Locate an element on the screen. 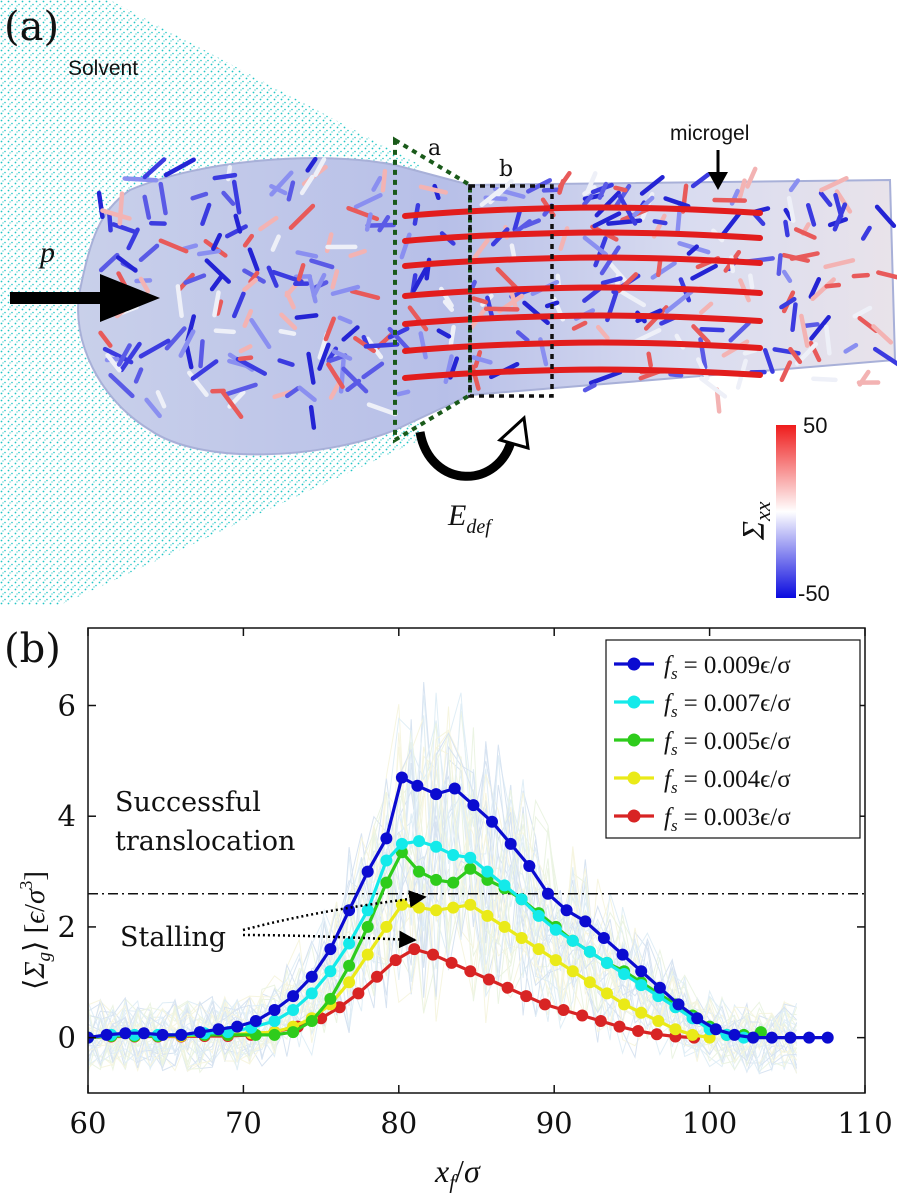 Image resolution: width=897 pixels, height=1193 pixels. x-tick-label: 80 is located at coordinates (398, 1123).